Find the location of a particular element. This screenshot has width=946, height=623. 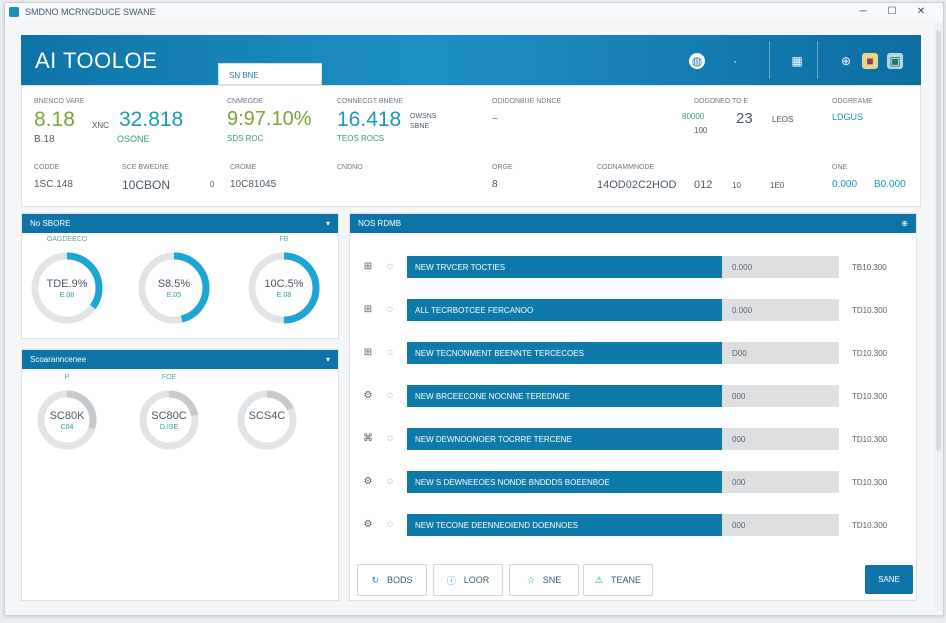

gauge-arc is located at coordinates (267, 420).